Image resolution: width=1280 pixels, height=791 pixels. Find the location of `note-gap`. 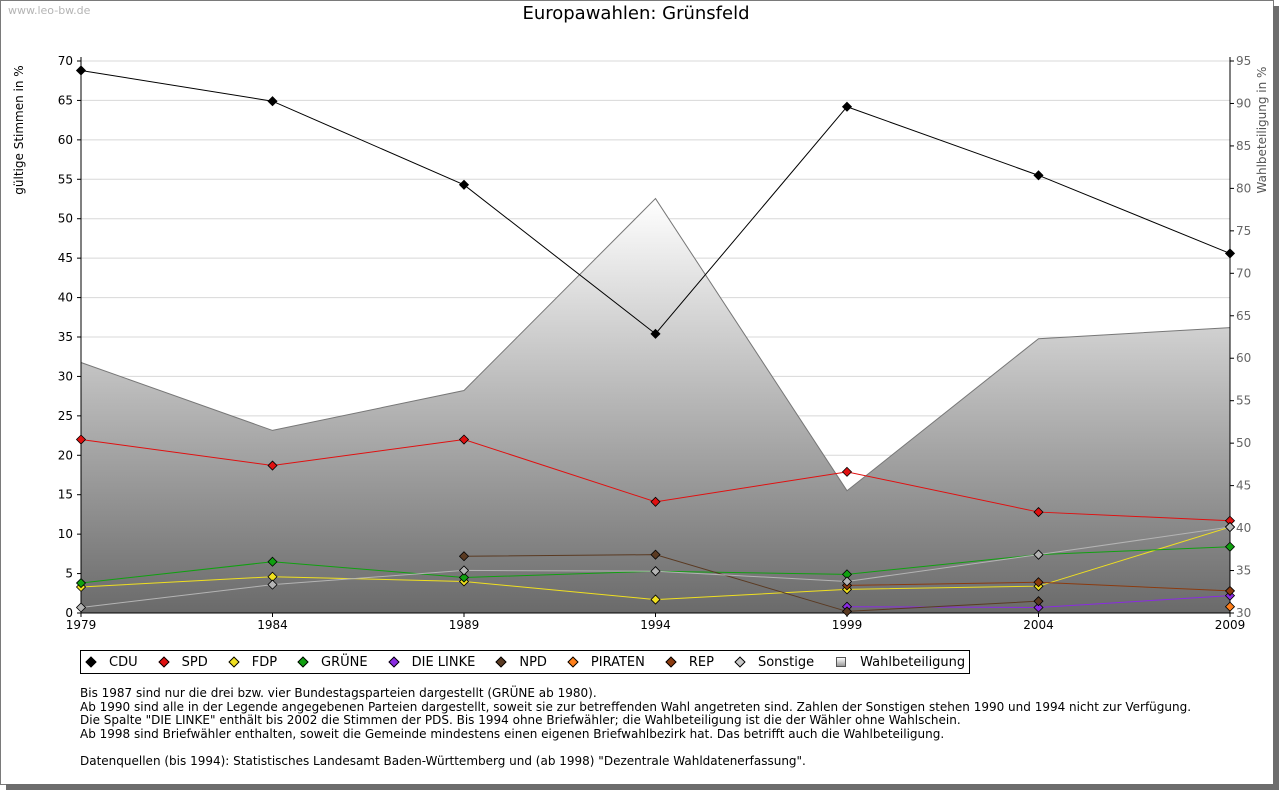

note-gap is located at coordinates (635, 748).